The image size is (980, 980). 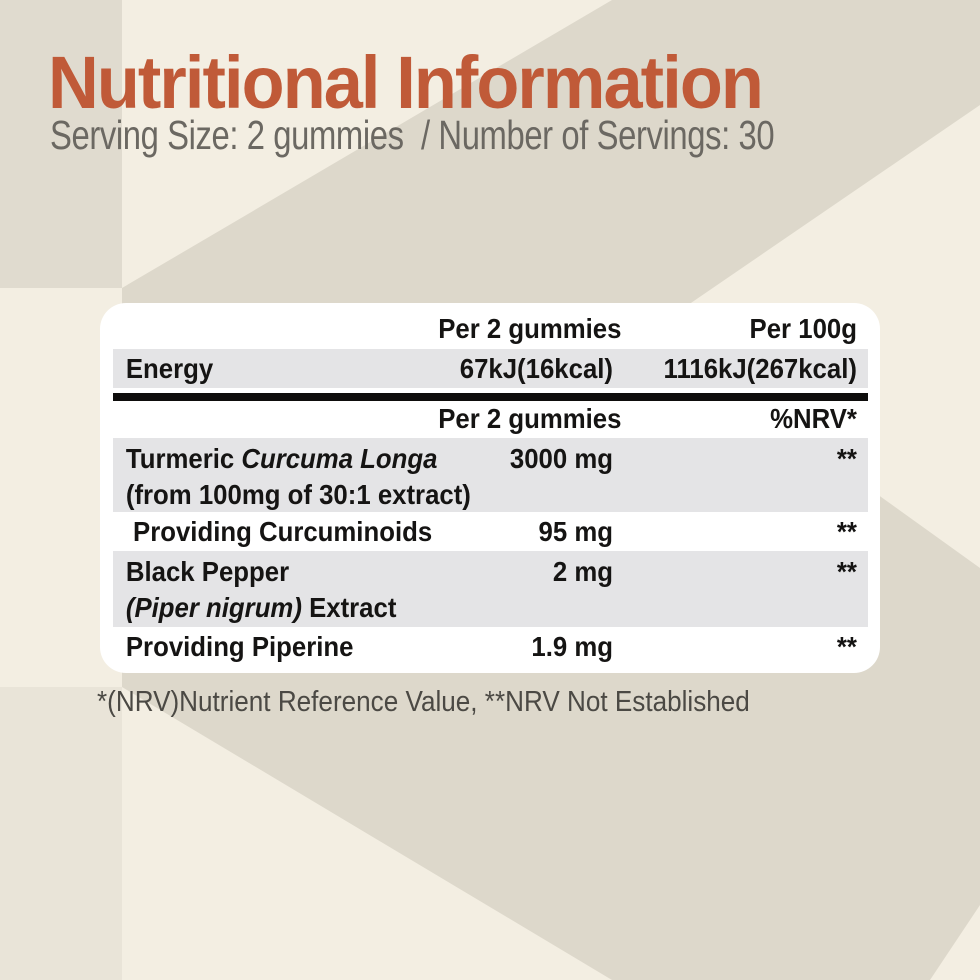 I want to click on curcuminoids-amount: 95 mg, so click(x=575, y=531).